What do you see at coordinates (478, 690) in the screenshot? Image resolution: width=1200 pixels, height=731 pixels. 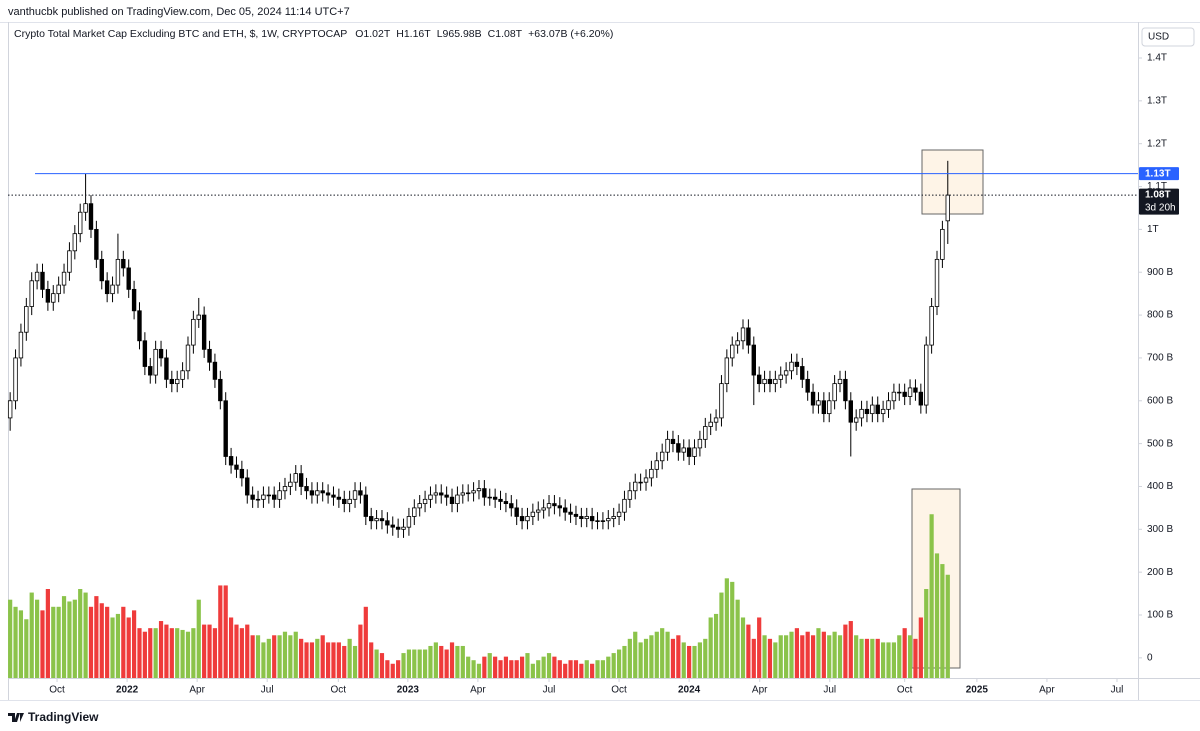 I see `x-tick-label: Apr` at bounding box center [478, 690].